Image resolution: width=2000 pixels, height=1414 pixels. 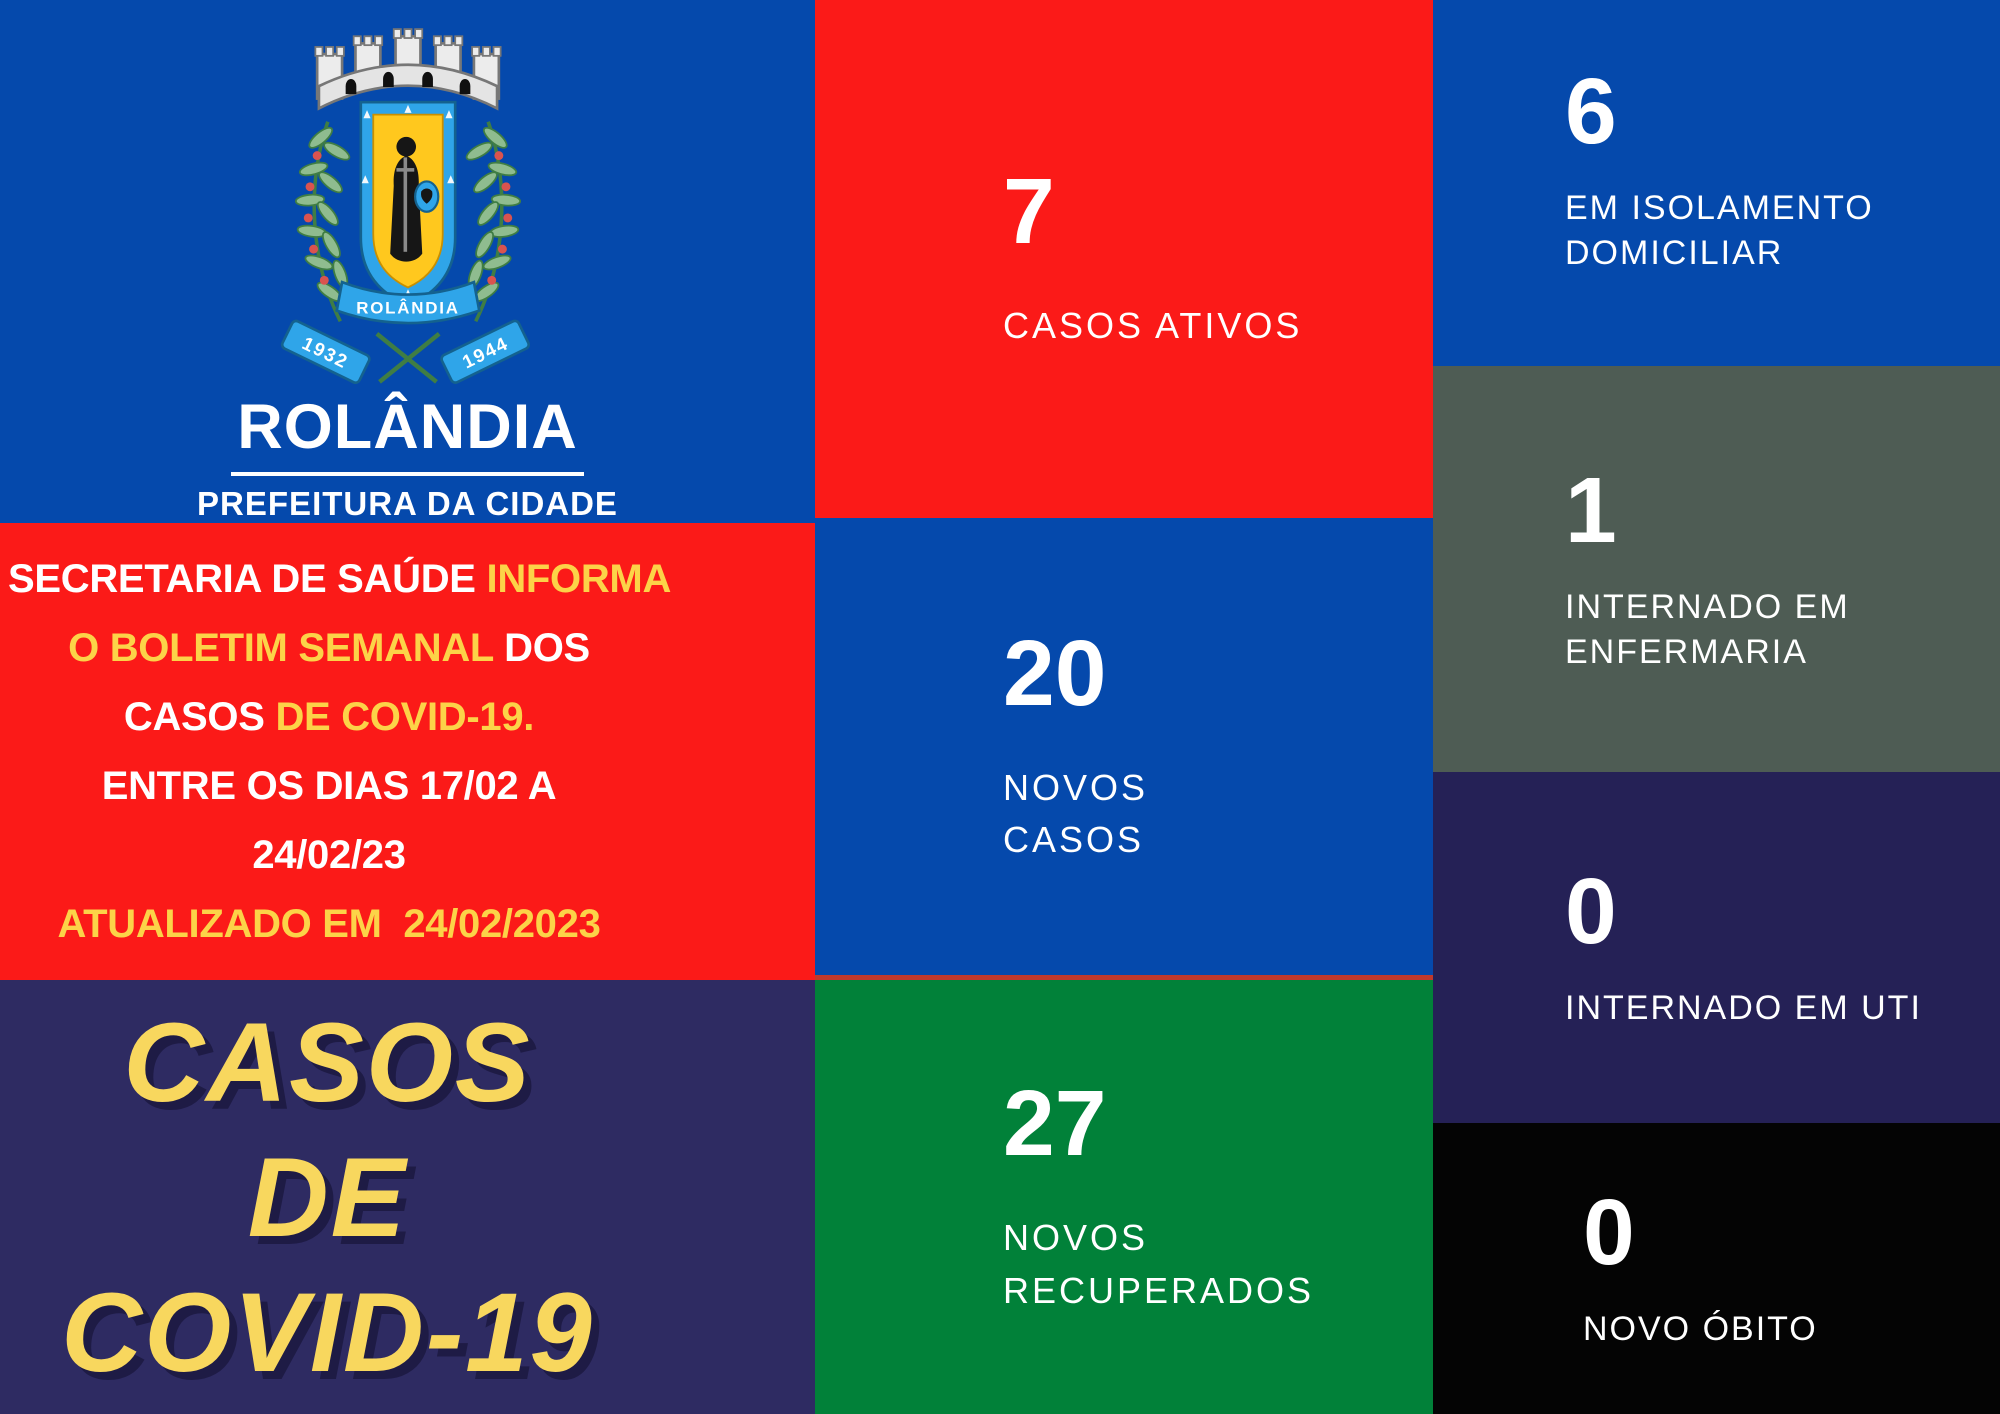 I want to click on info-line-2-highlight: O BOLETIM SEMANAL, so click(x=286, y=647).